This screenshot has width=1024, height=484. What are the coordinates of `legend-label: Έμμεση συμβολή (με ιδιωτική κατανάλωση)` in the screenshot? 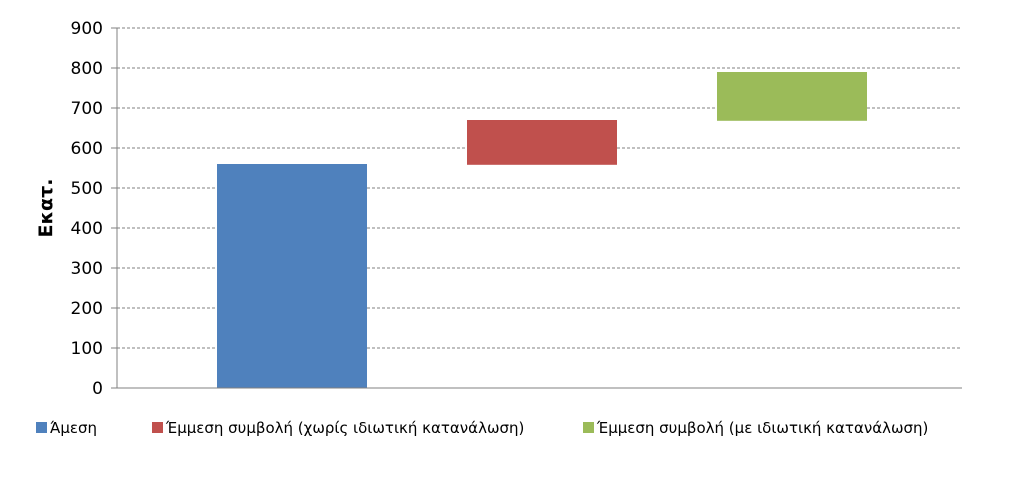 It's located at (762, 428).